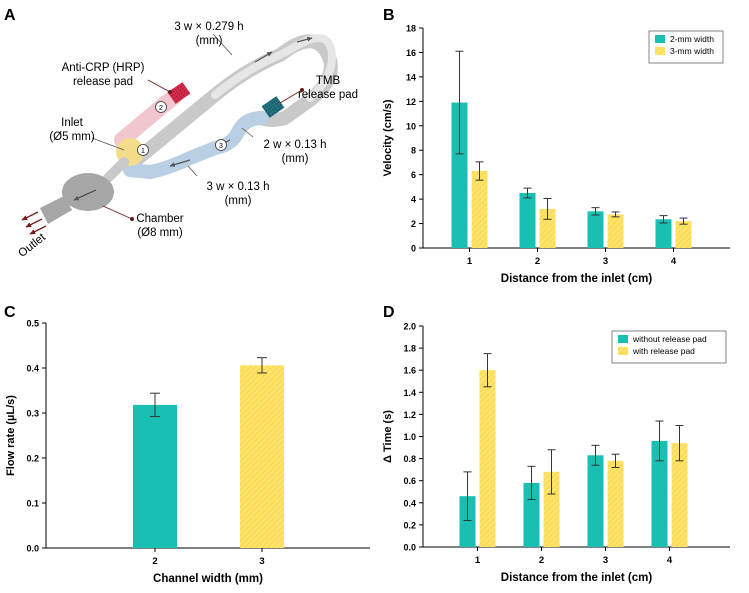 This screenshot has width=749, height=593. I want to click on marker-3-label: 3, so click(221, 146).